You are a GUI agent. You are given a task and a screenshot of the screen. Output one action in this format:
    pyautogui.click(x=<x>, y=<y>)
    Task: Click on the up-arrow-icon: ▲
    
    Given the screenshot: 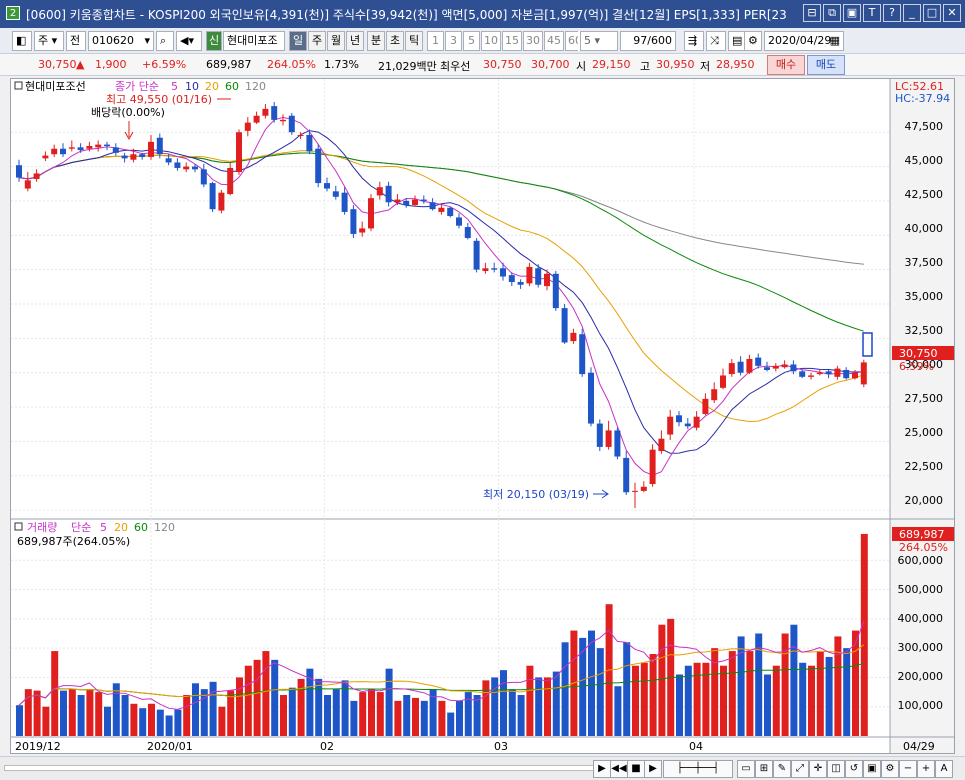 What is the action you would take?
    pyautogui.click(x=80, y=64)
    